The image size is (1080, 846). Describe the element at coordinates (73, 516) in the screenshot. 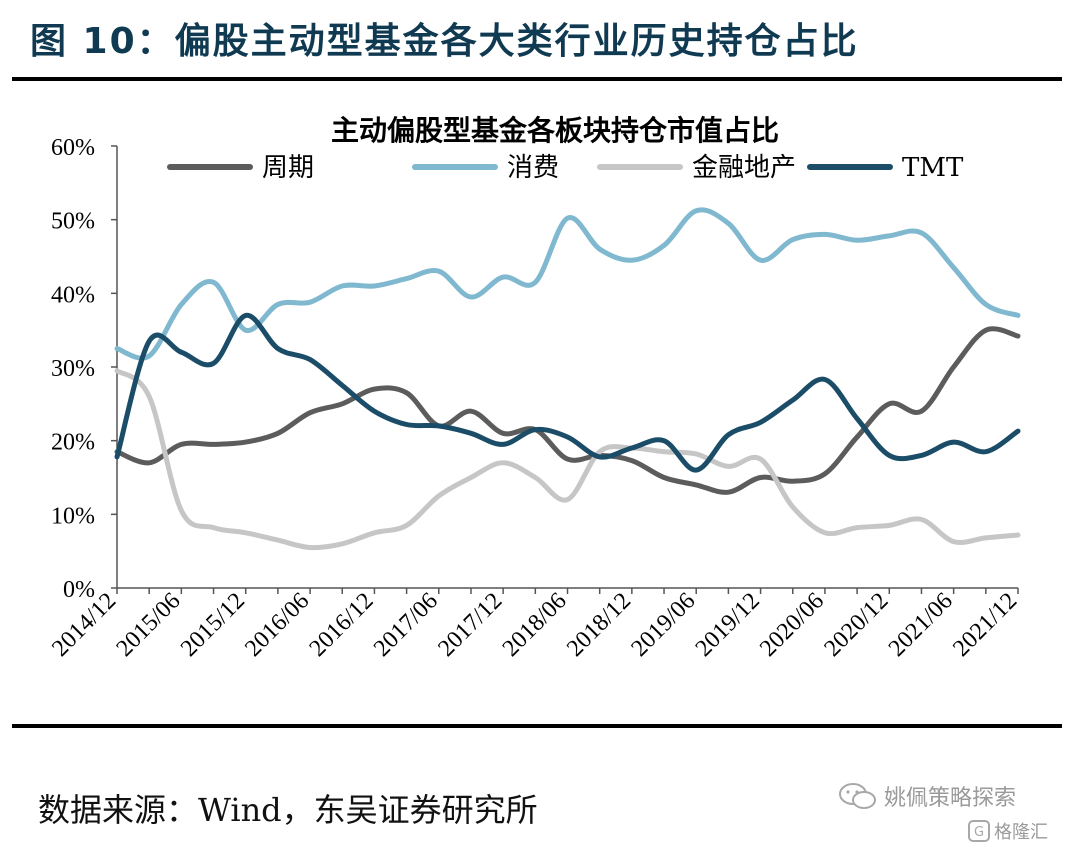

I see `y-tick-label: 10%` at that location.